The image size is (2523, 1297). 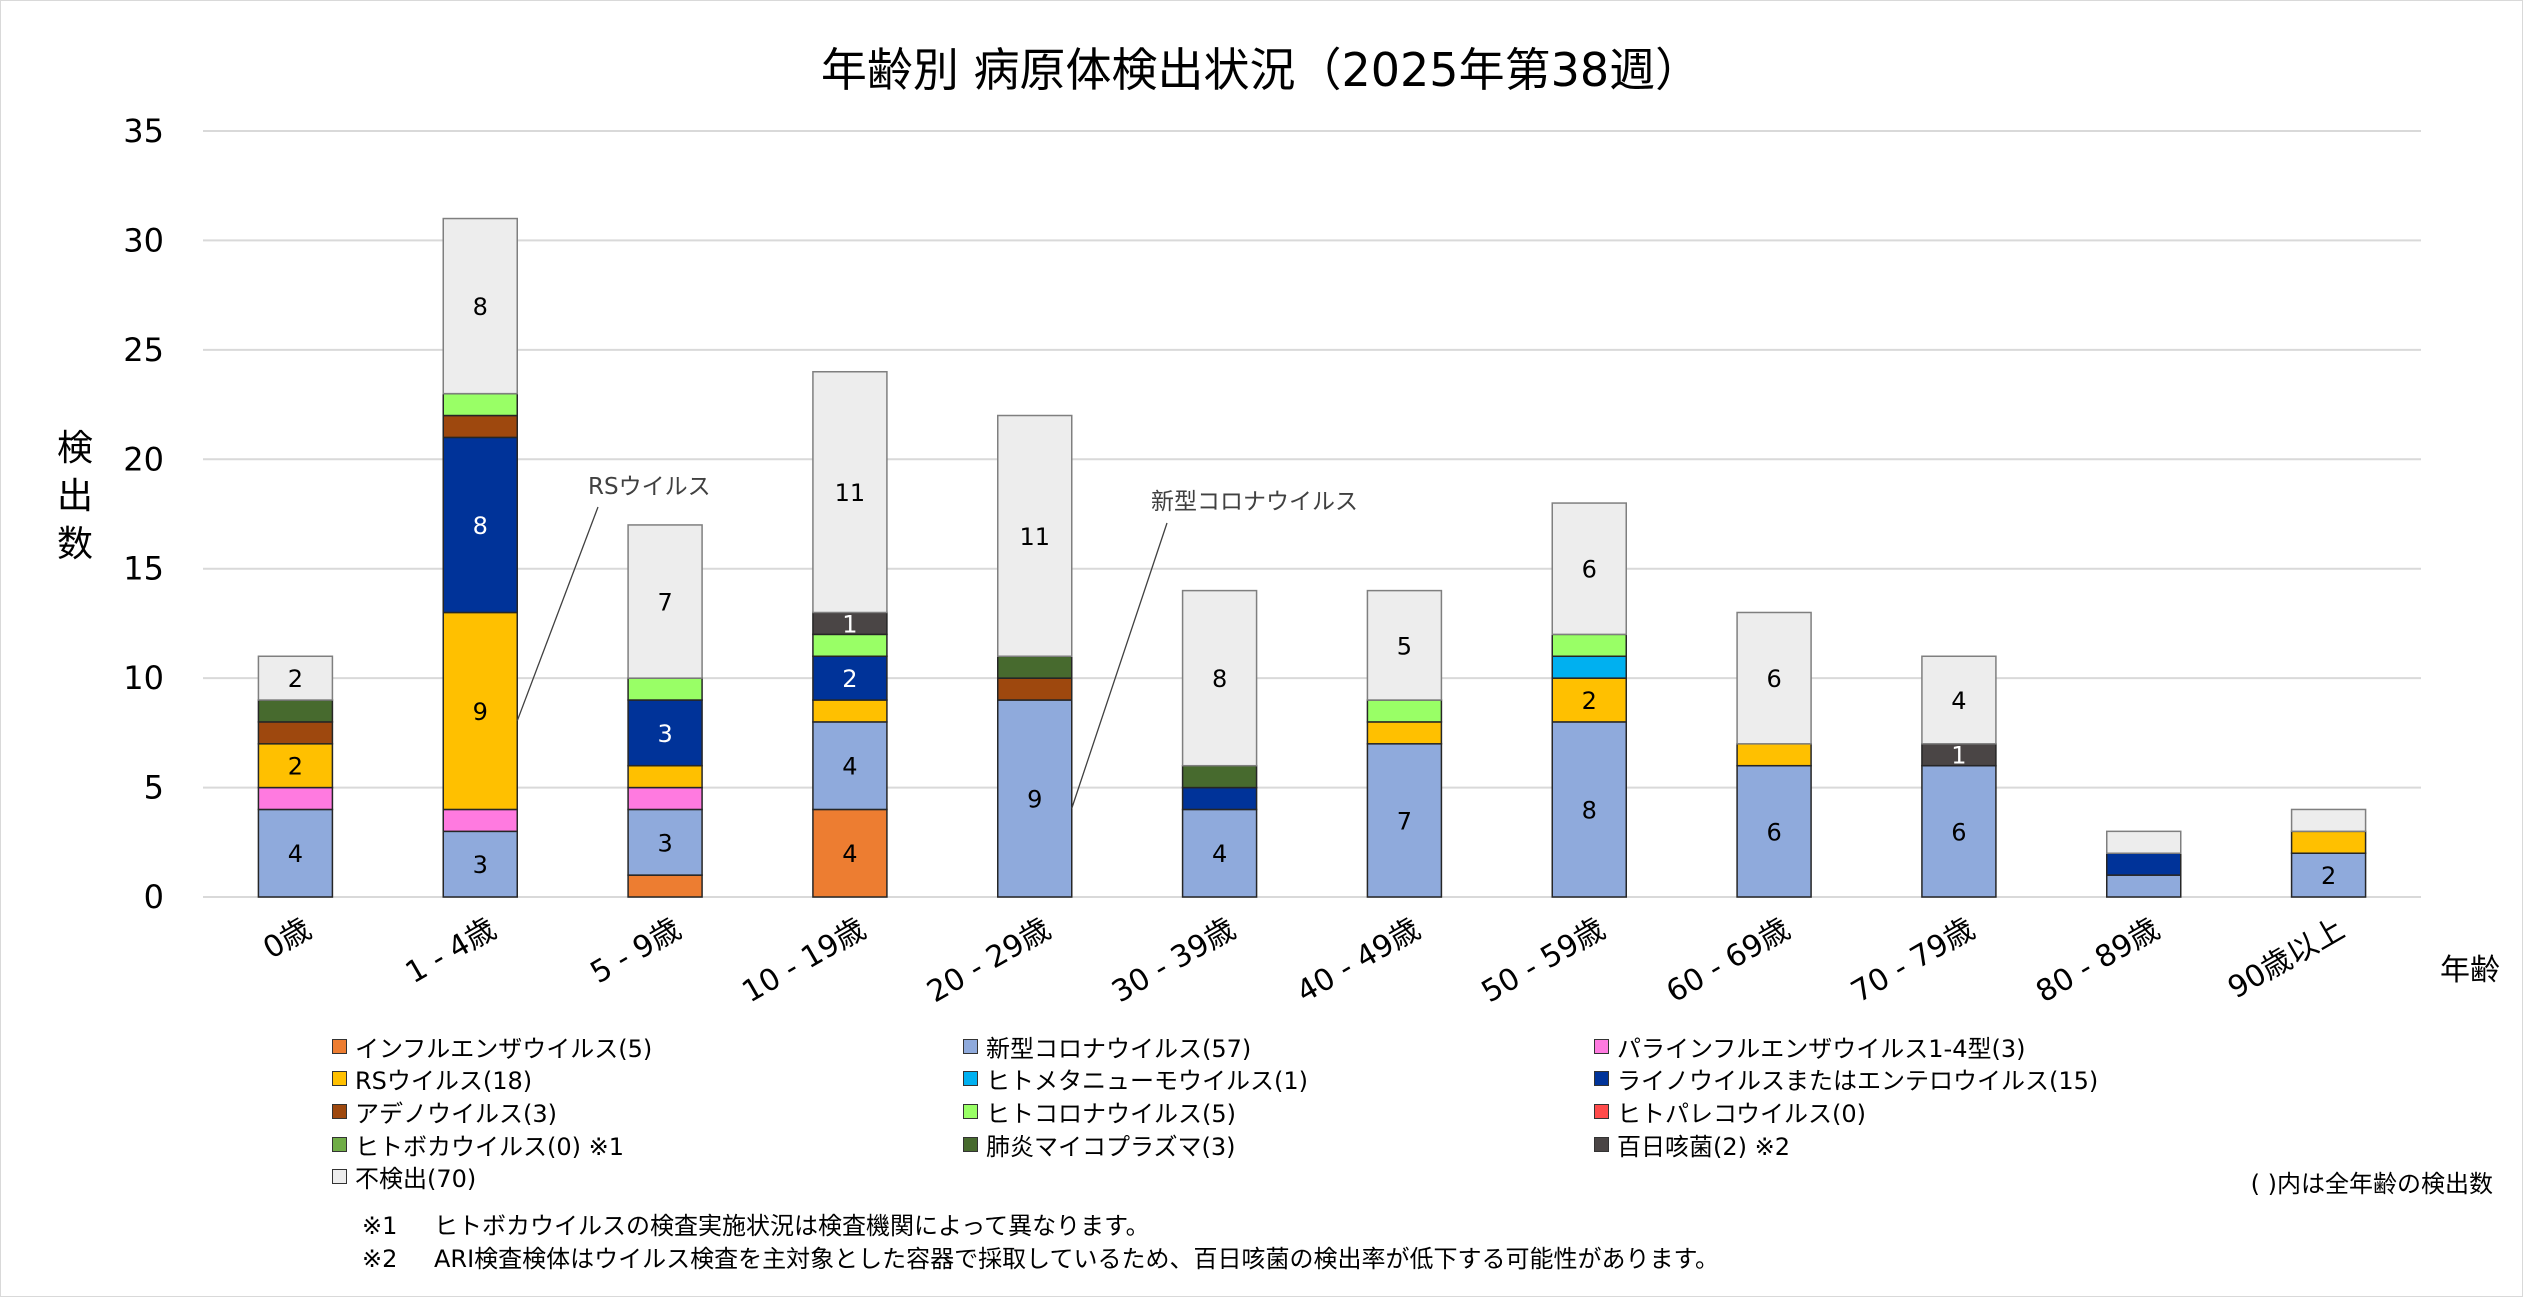 I want to click on y-axis-ticks: 0 5 10 15 20 25 30 35, so click(x=143, y=514).